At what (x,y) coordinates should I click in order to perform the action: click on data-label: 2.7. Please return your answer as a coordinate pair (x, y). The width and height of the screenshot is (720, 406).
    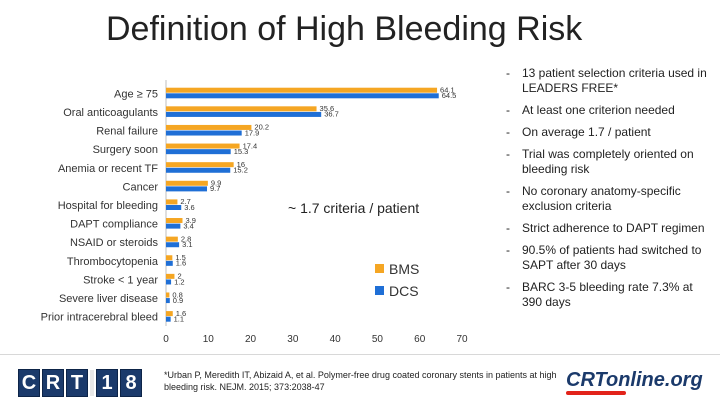
    Looking at the image, I should click on (185, 201).